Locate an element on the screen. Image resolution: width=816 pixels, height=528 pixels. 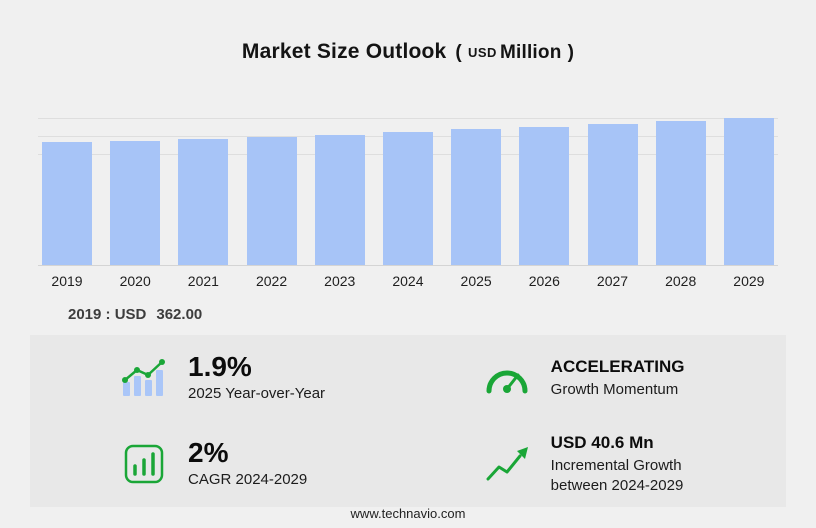
bar-column-2025: 2025 is located at coordinates (476, 203).